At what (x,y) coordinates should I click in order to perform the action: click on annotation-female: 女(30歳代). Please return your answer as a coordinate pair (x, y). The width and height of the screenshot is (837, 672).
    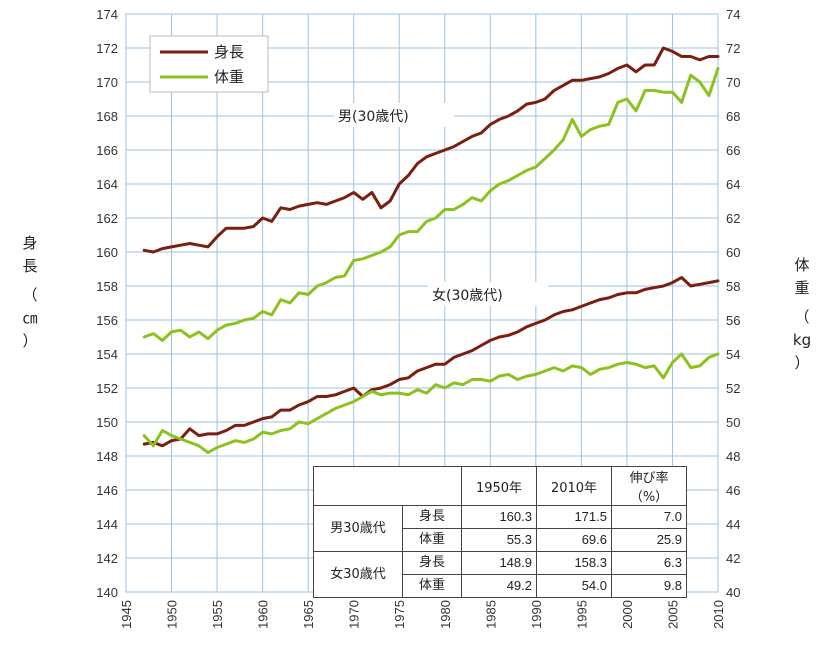
    Looking at the image, I should click on (488, 294).